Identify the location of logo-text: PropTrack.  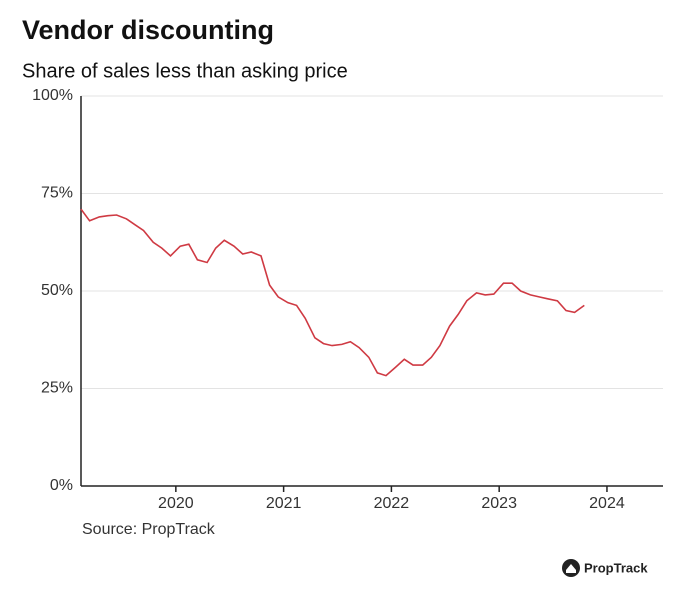
(616, 567).